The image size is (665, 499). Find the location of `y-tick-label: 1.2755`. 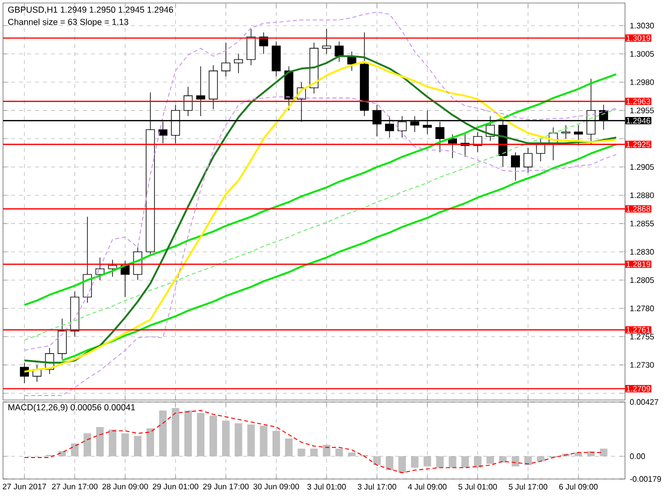

y-tick-label: 1.2755 is located at coordinates (642, 337).